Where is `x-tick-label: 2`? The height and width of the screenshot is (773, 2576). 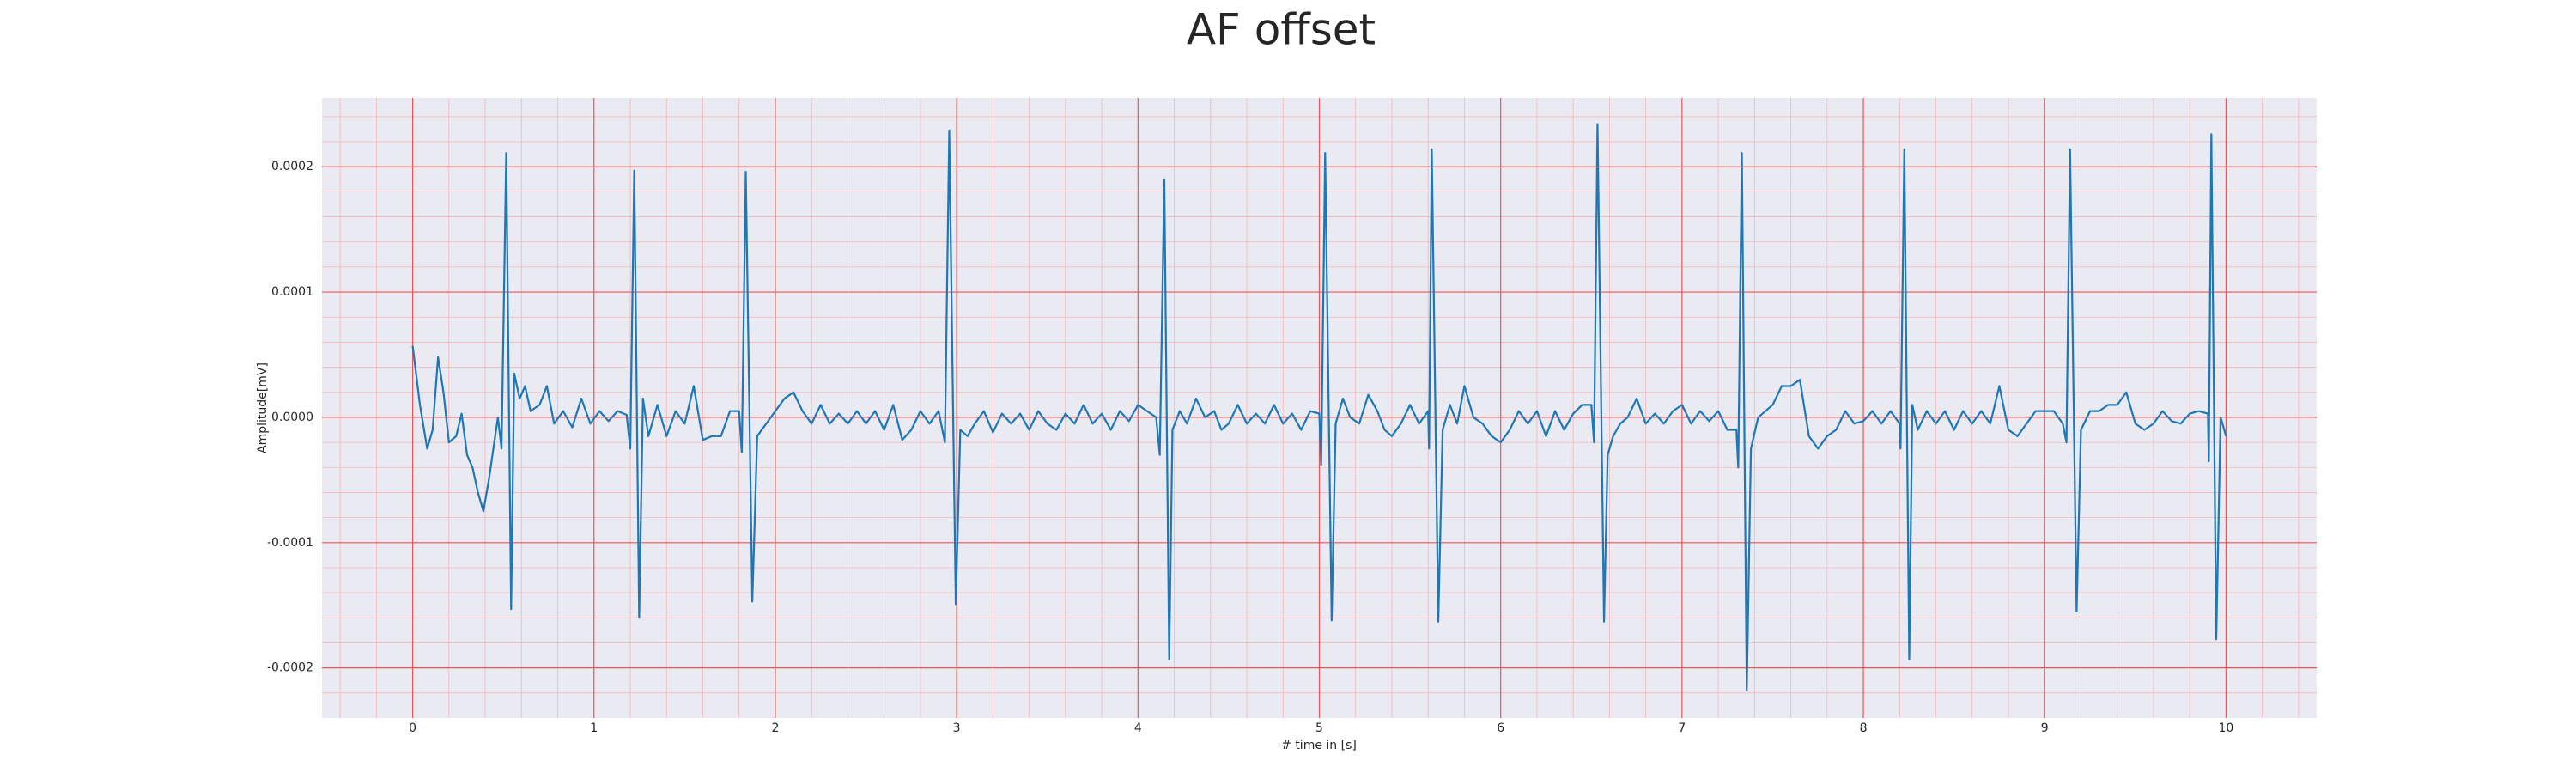 x-tick-label: 2 is located at coordinates (775, 728).